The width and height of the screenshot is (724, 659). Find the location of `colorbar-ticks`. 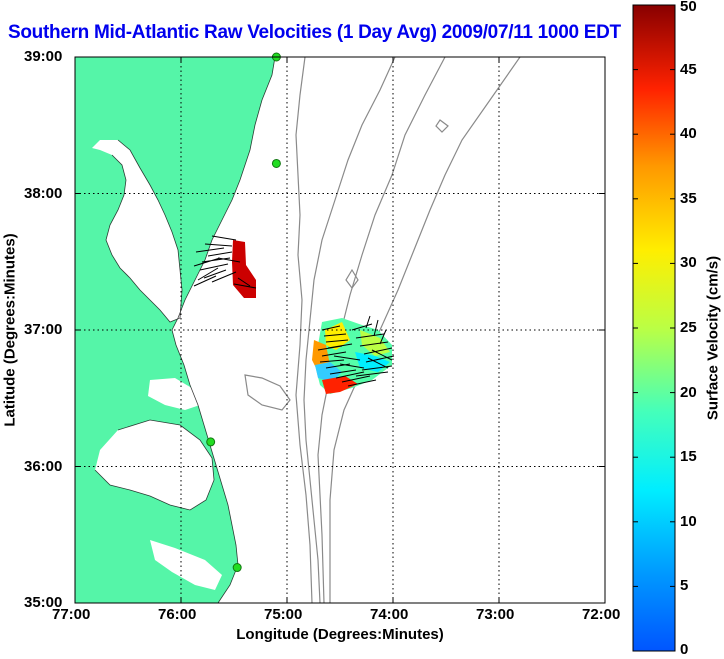

colorbar-ticks is located at coordinates (654, 328).